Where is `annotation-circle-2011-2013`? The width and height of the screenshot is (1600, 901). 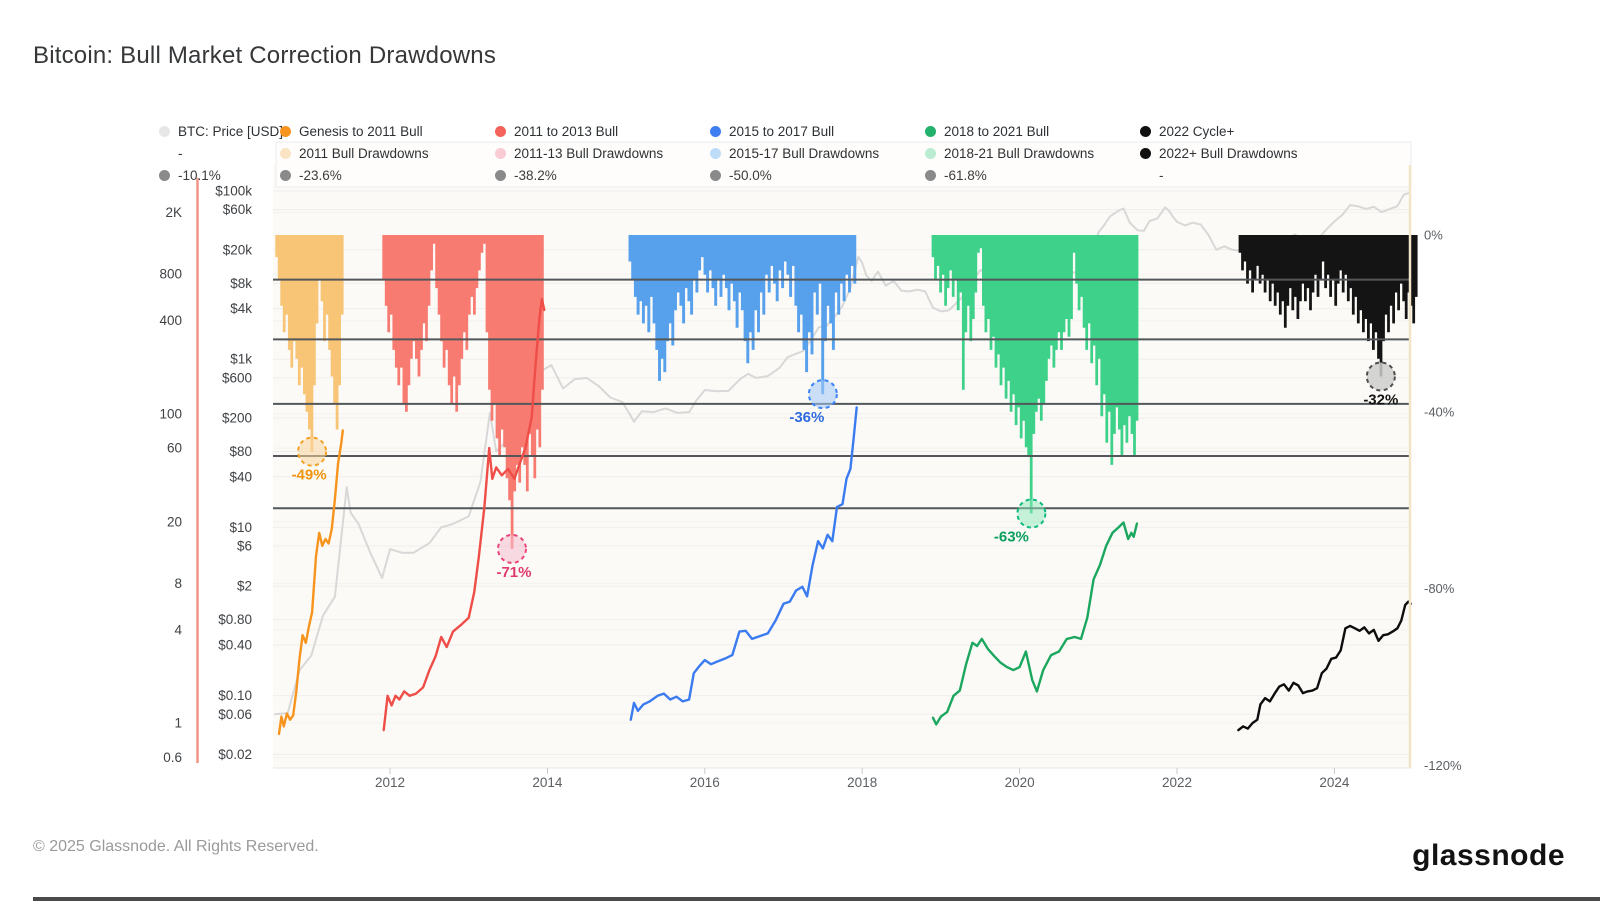 annotation-circle-2011-2013 is located at coordinates (511, 548).